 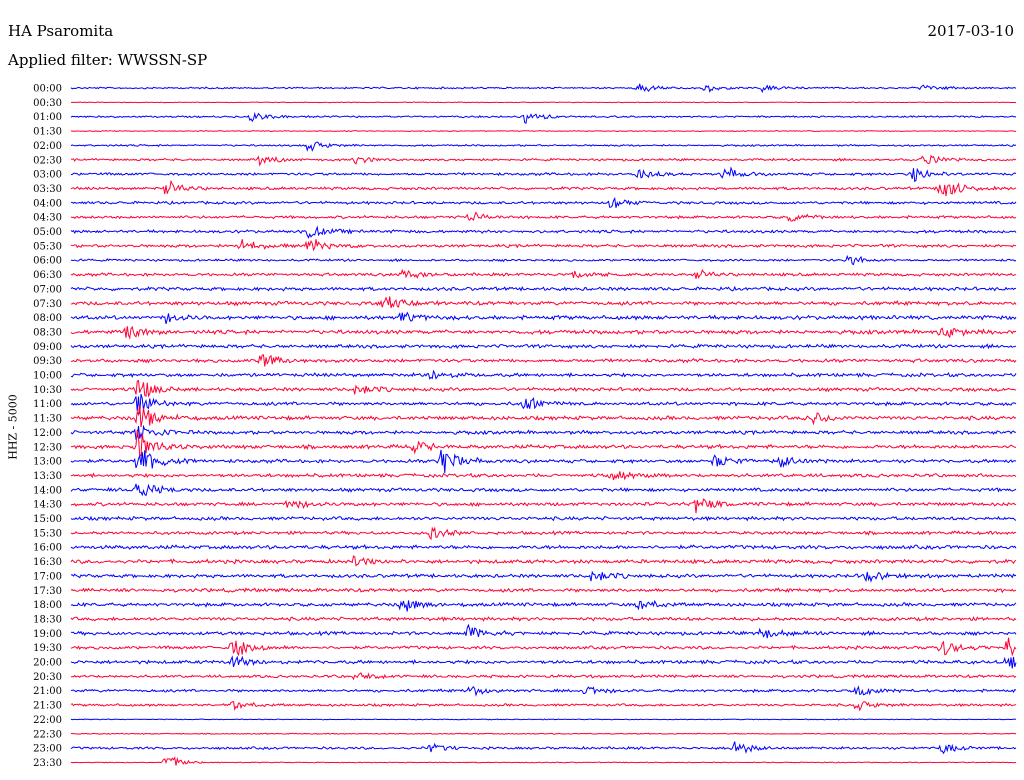 I want to click on time-tick-label: 03:30, so click(x=47, y=189).